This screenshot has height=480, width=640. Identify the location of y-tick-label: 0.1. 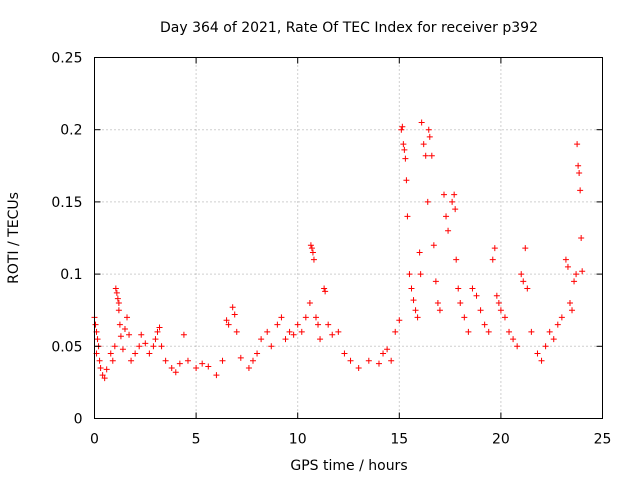
(71, 275).